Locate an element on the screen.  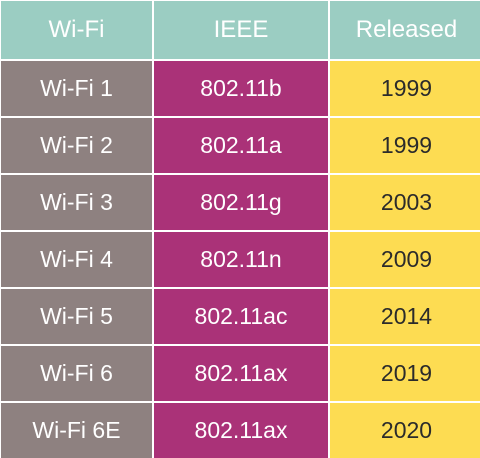
cell-wifi: Wi-Fi 3 is located at coordinates (76, 202).